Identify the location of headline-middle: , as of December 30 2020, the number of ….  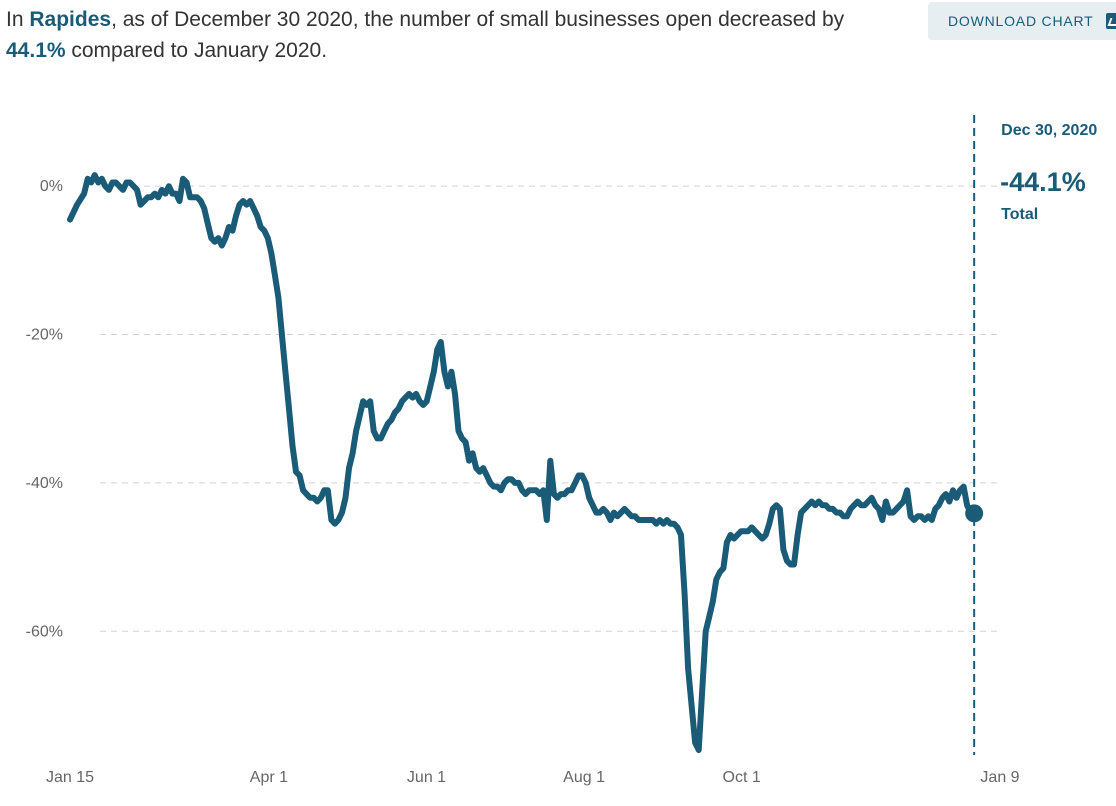
(478, 19).